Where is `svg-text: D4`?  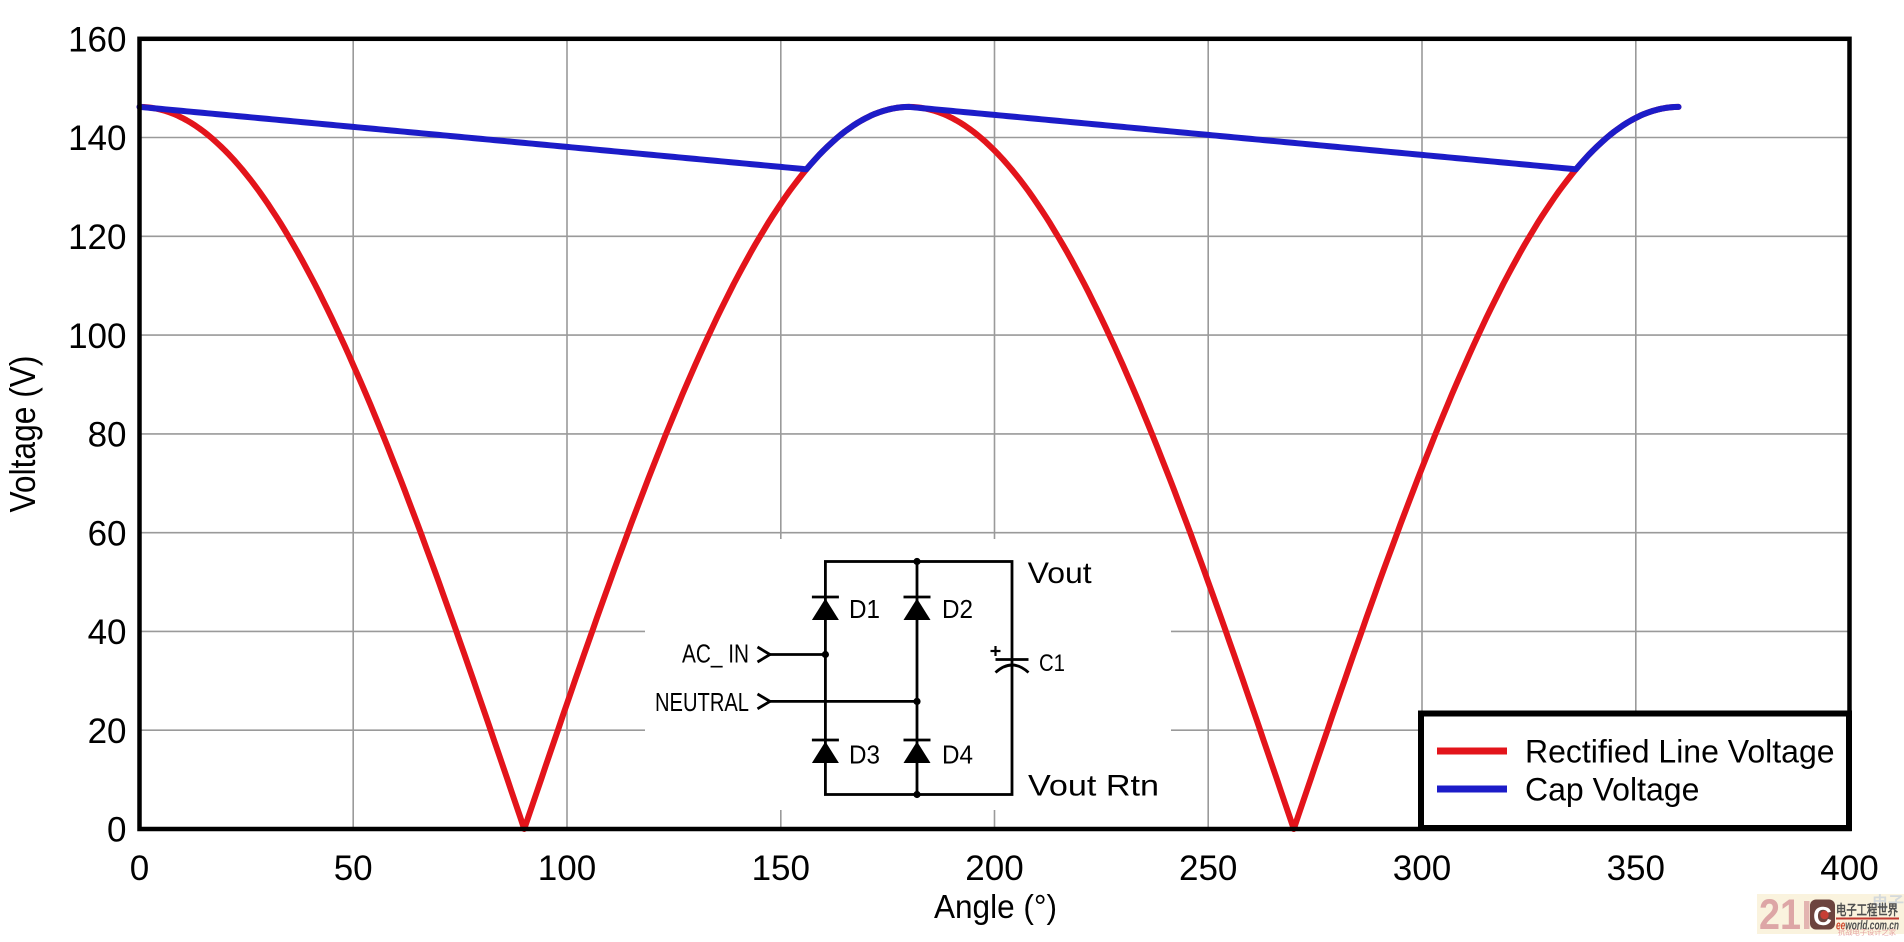 svg-text: D4 is located at coordinates (957, 755).